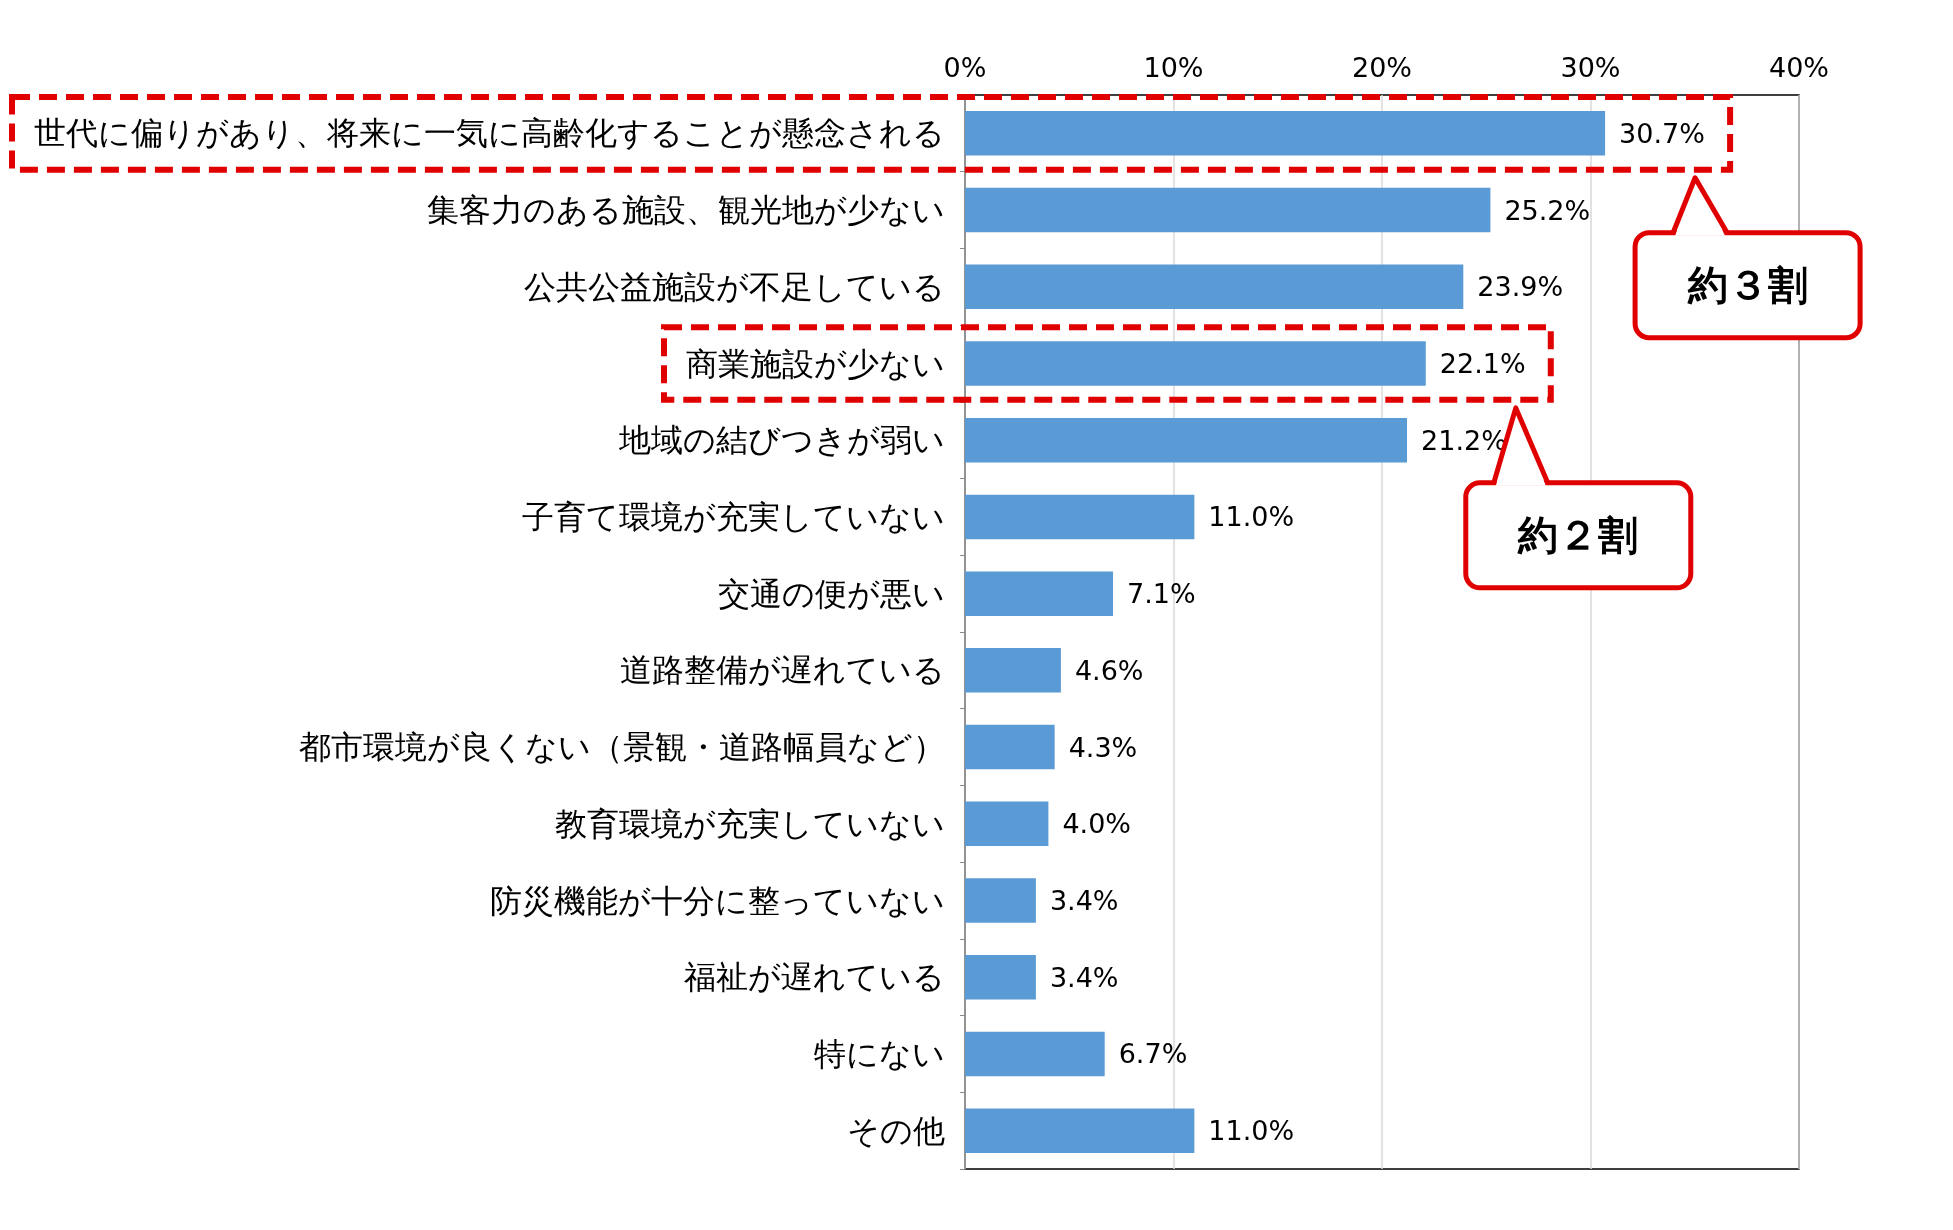  Describe the element at coordinates (734, 286) in the screenshot. I see `y-tick-label: 公共公益施設が不足している` at that location.